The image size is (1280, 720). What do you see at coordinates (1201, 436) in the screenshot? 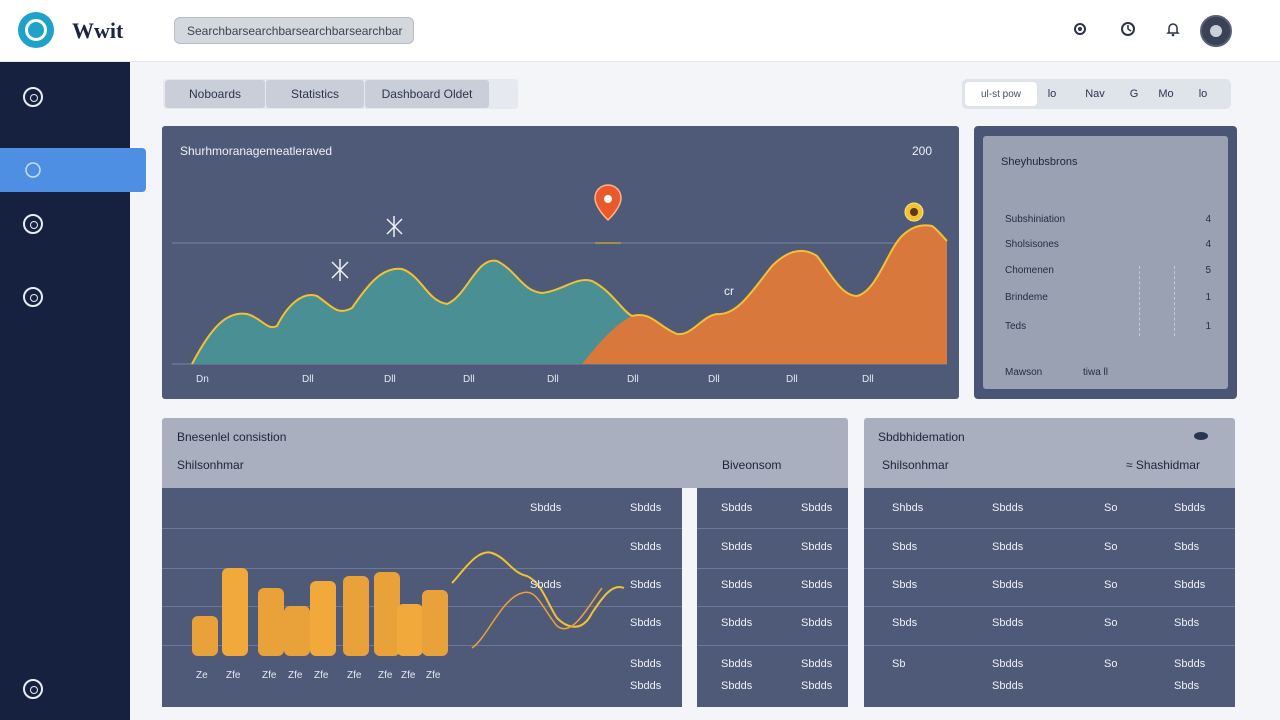
I see `more-icon` at bounding box center [1201, 436].